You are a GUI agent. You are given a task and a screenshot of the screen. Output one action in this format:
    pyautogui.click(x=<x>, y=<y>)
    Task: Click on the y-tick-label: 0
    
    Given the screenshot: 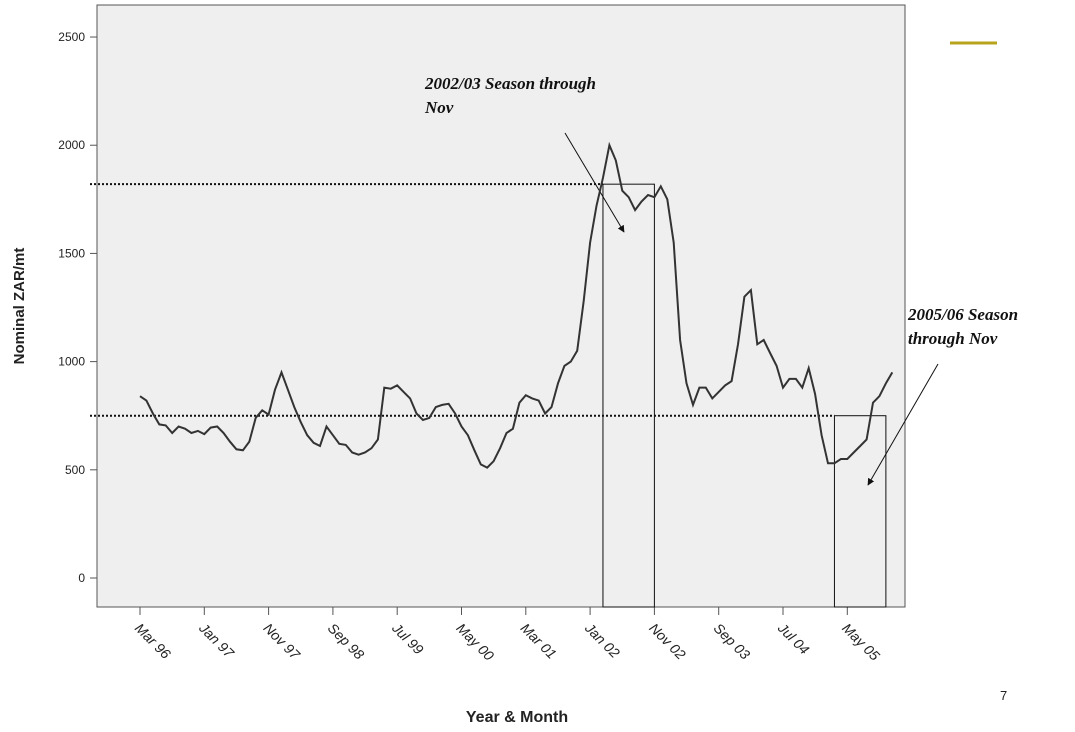 What is the action you would take?
    pyautogui.click(x=81, y=578)
    